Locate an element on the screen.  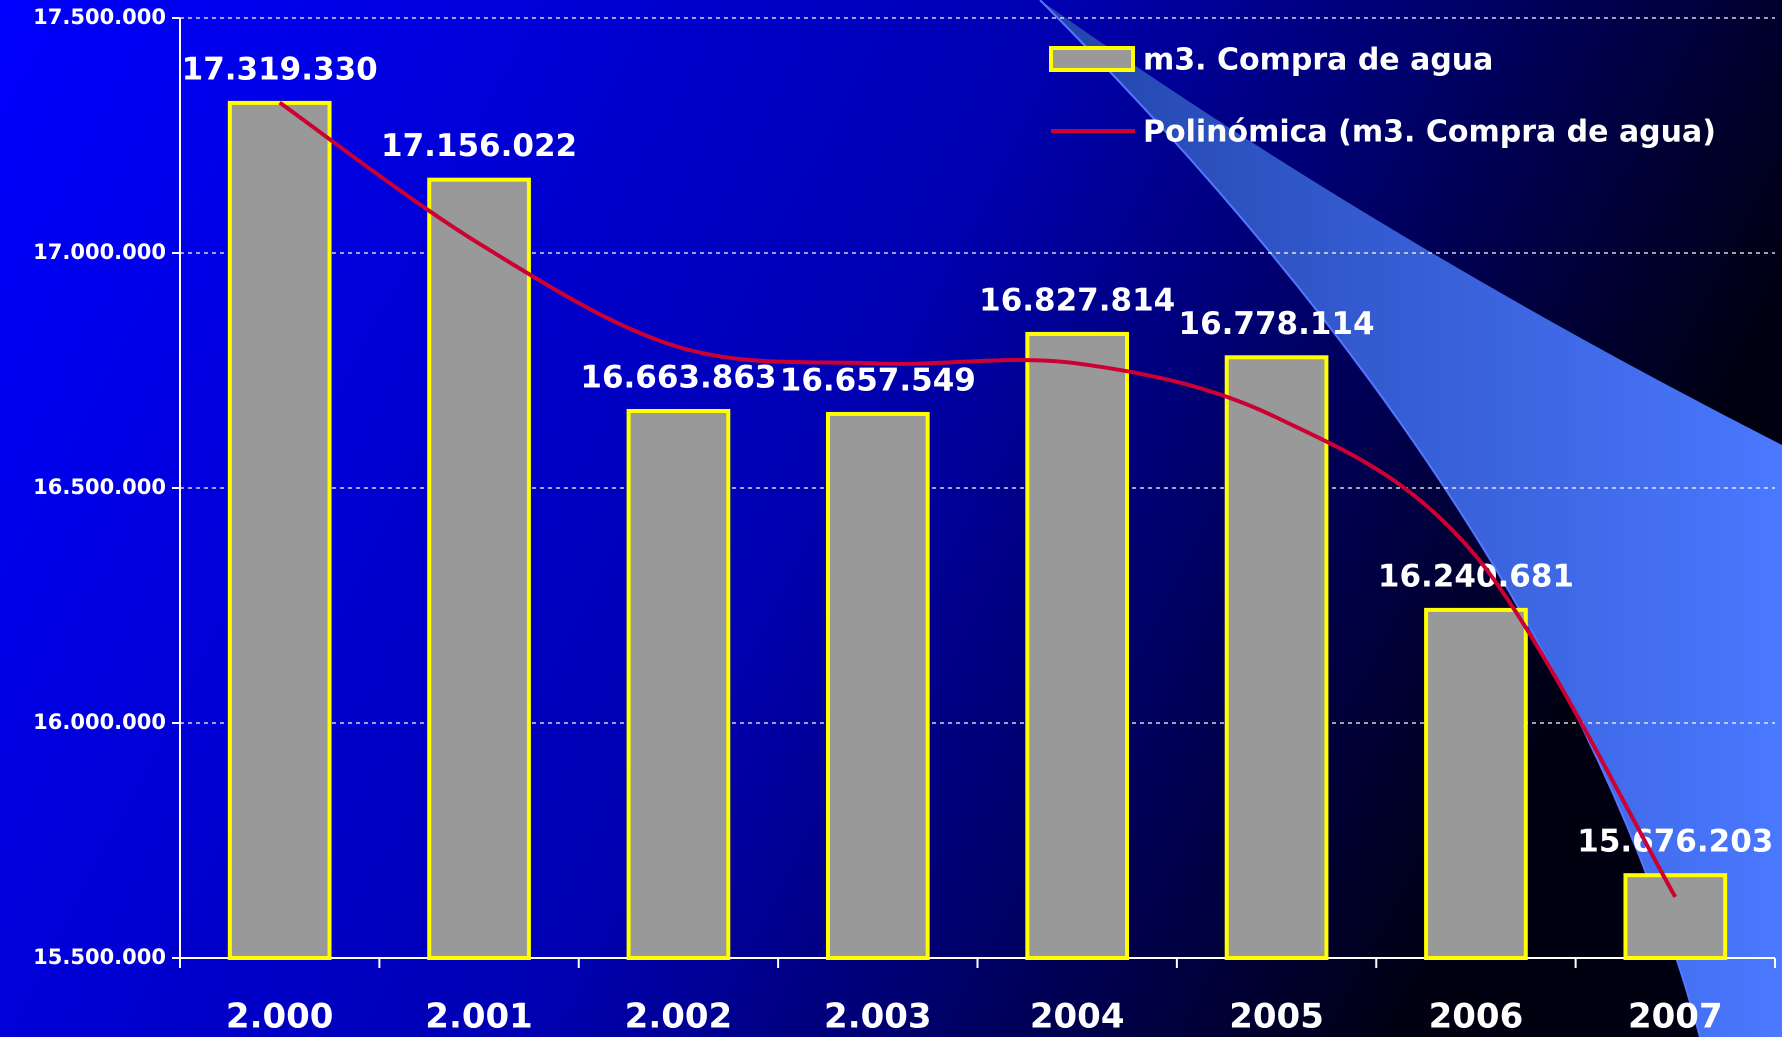
x-tick-label: 2.001 is located at coordinates (479, 1017).